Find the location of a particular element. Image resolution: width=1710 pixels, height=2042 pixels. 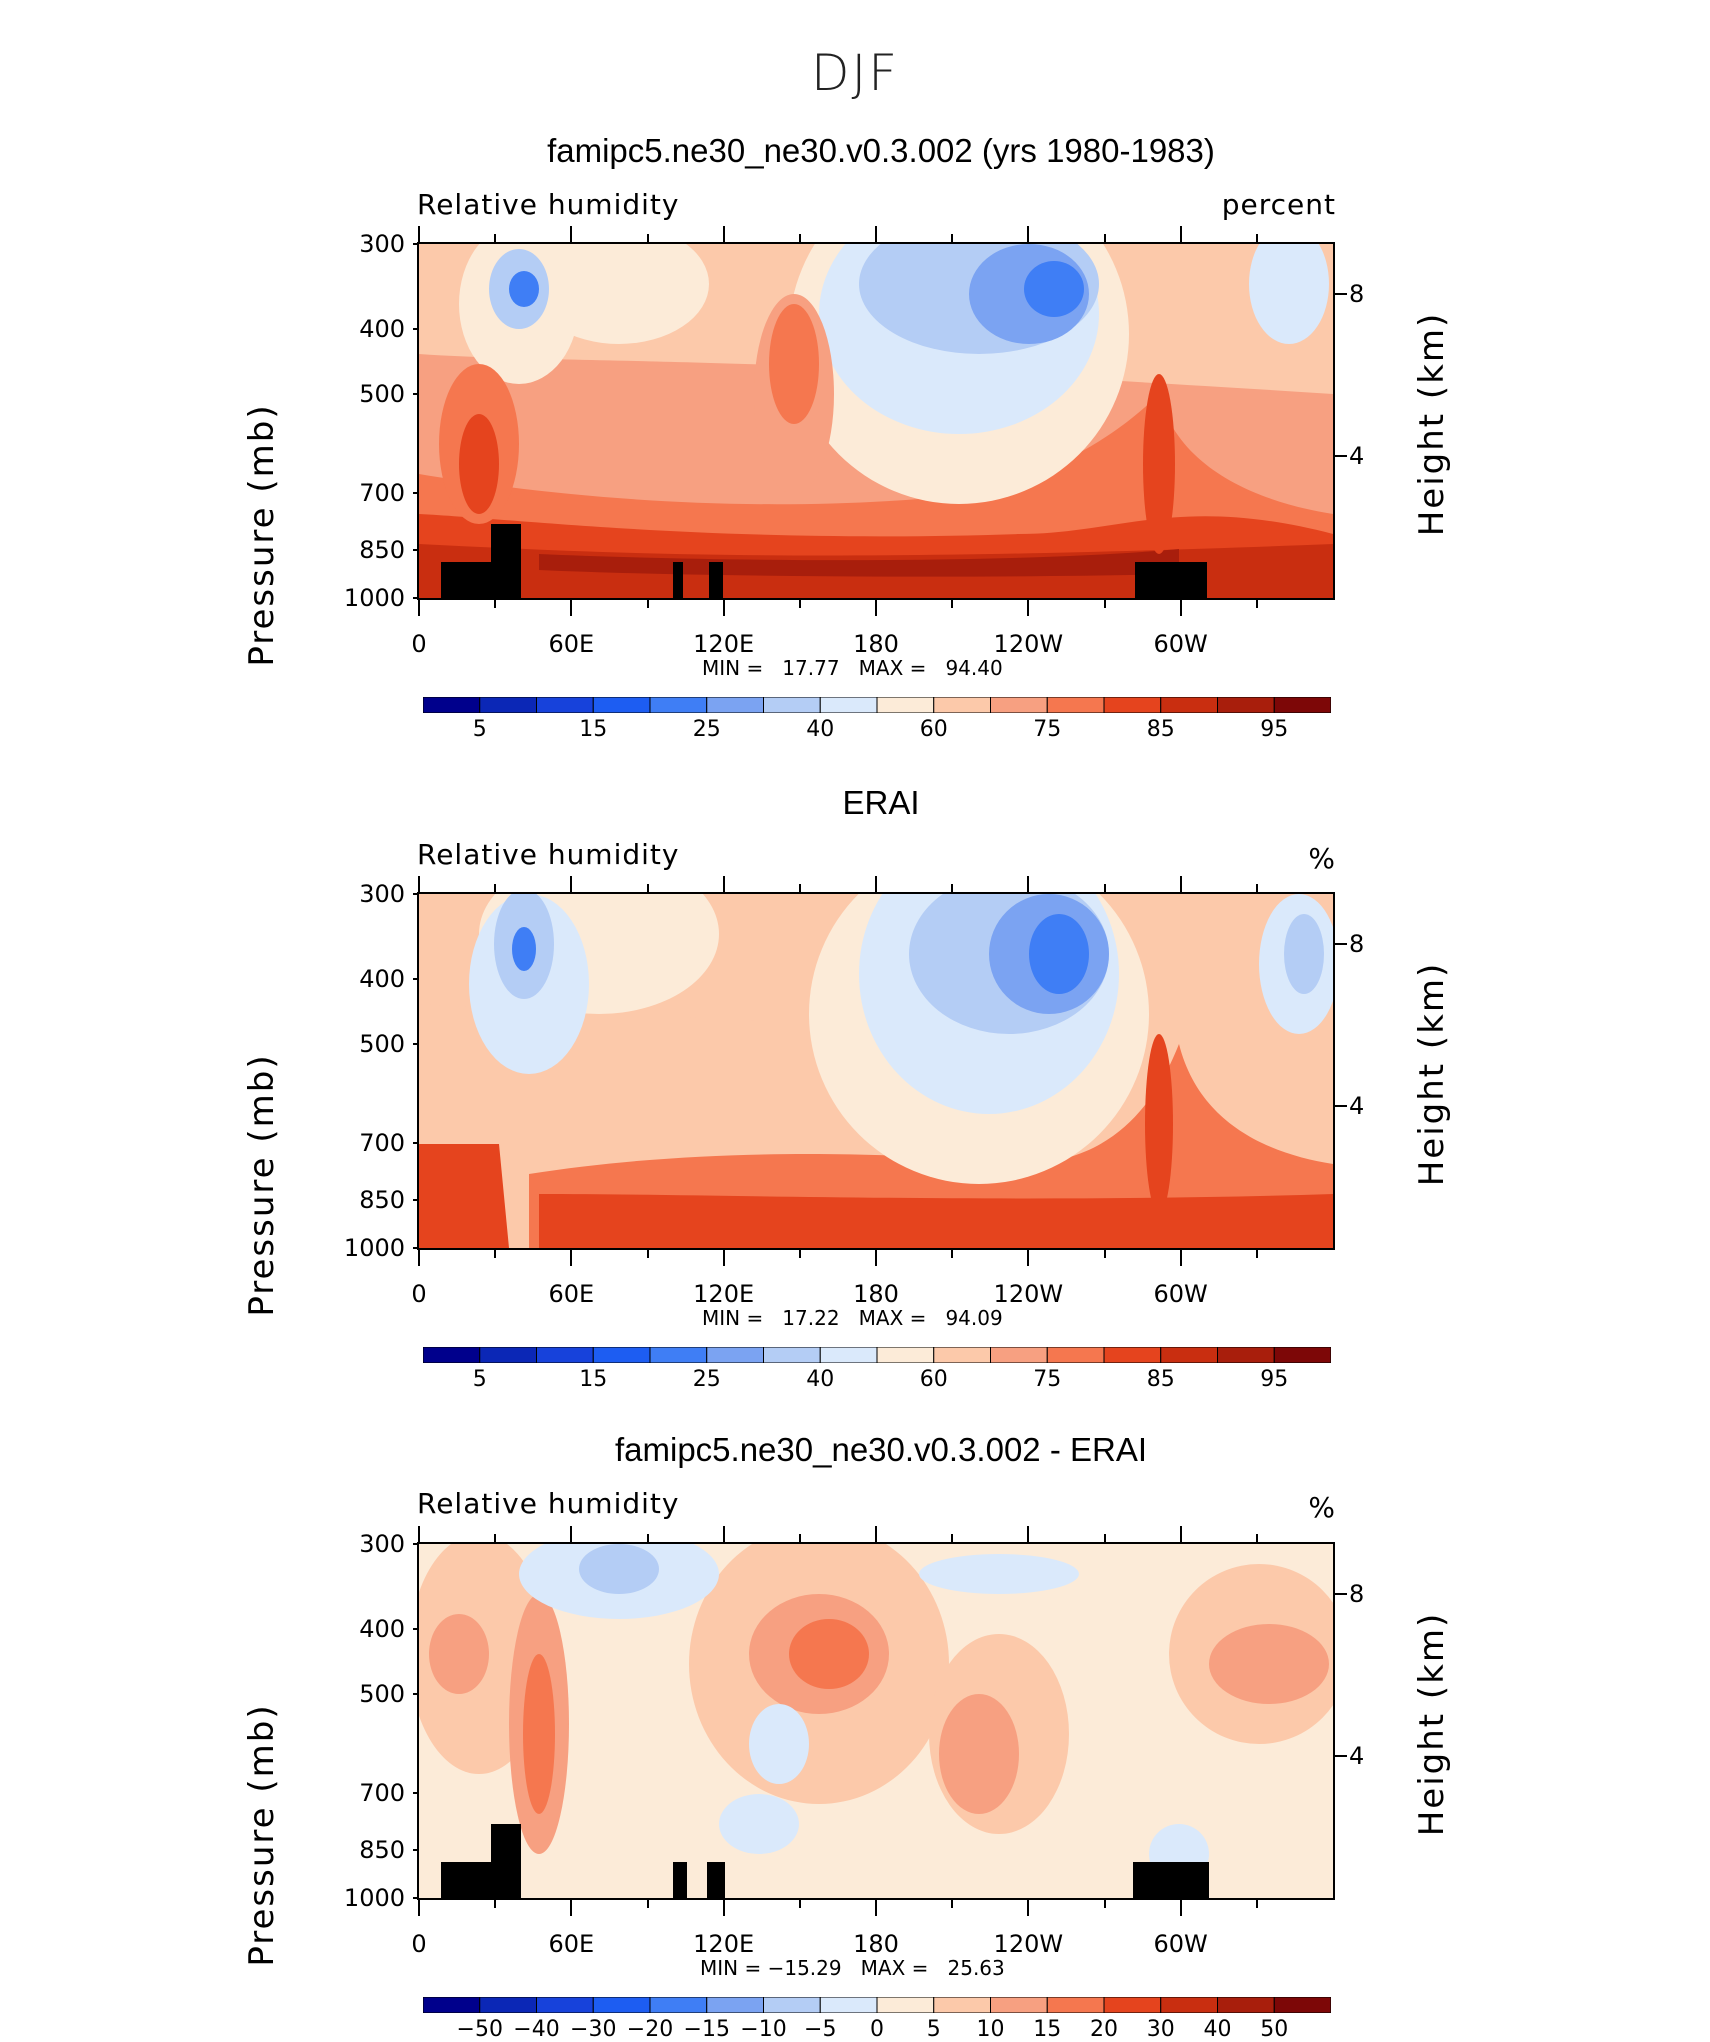

panel-1-min-max: MIN = 17.77 MAX = 94.40 is located at coordinates (852, 668).